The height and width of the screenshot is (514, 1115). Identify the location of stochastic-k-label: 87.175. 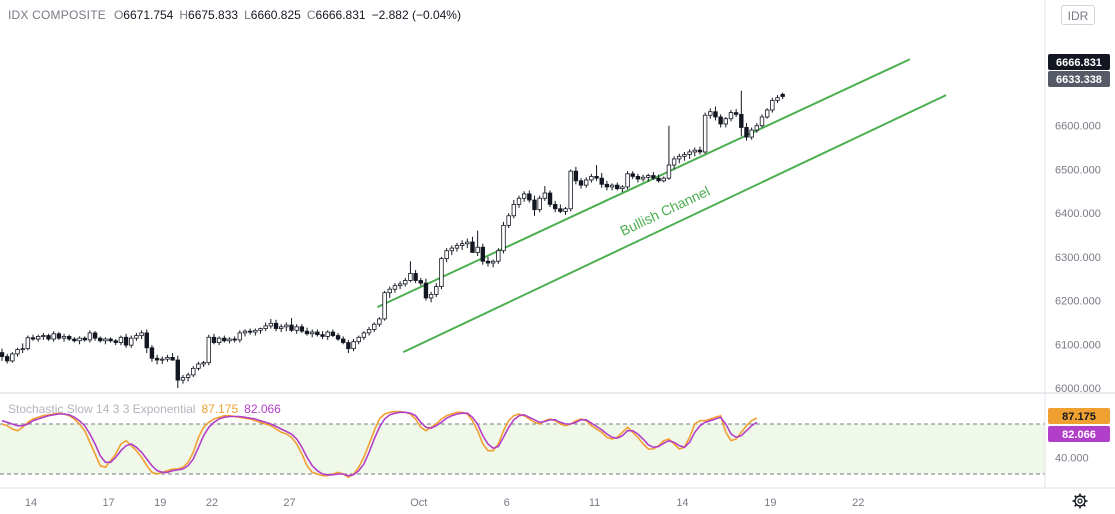
(1079, 416).